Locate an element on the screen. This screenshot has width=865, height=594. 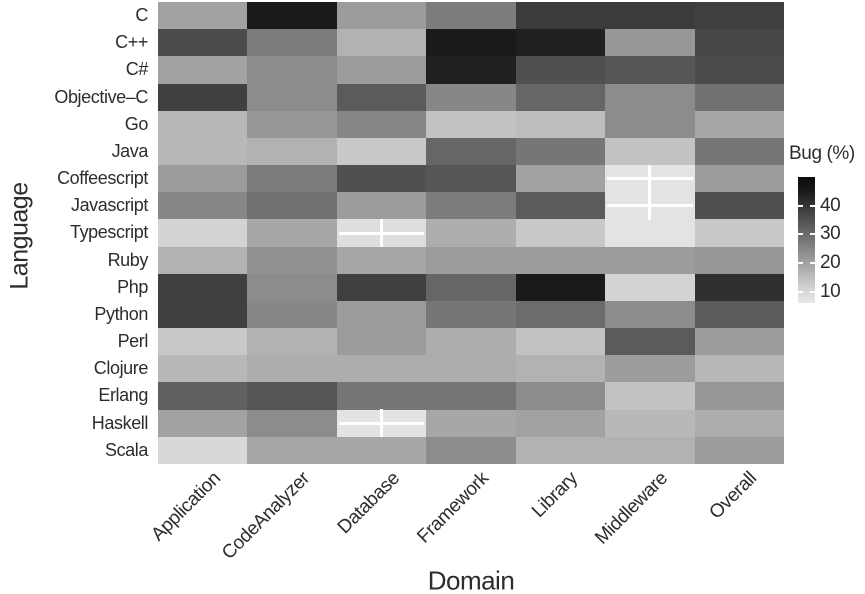
y-tick-label: C# is located at coordinates (137, 69).